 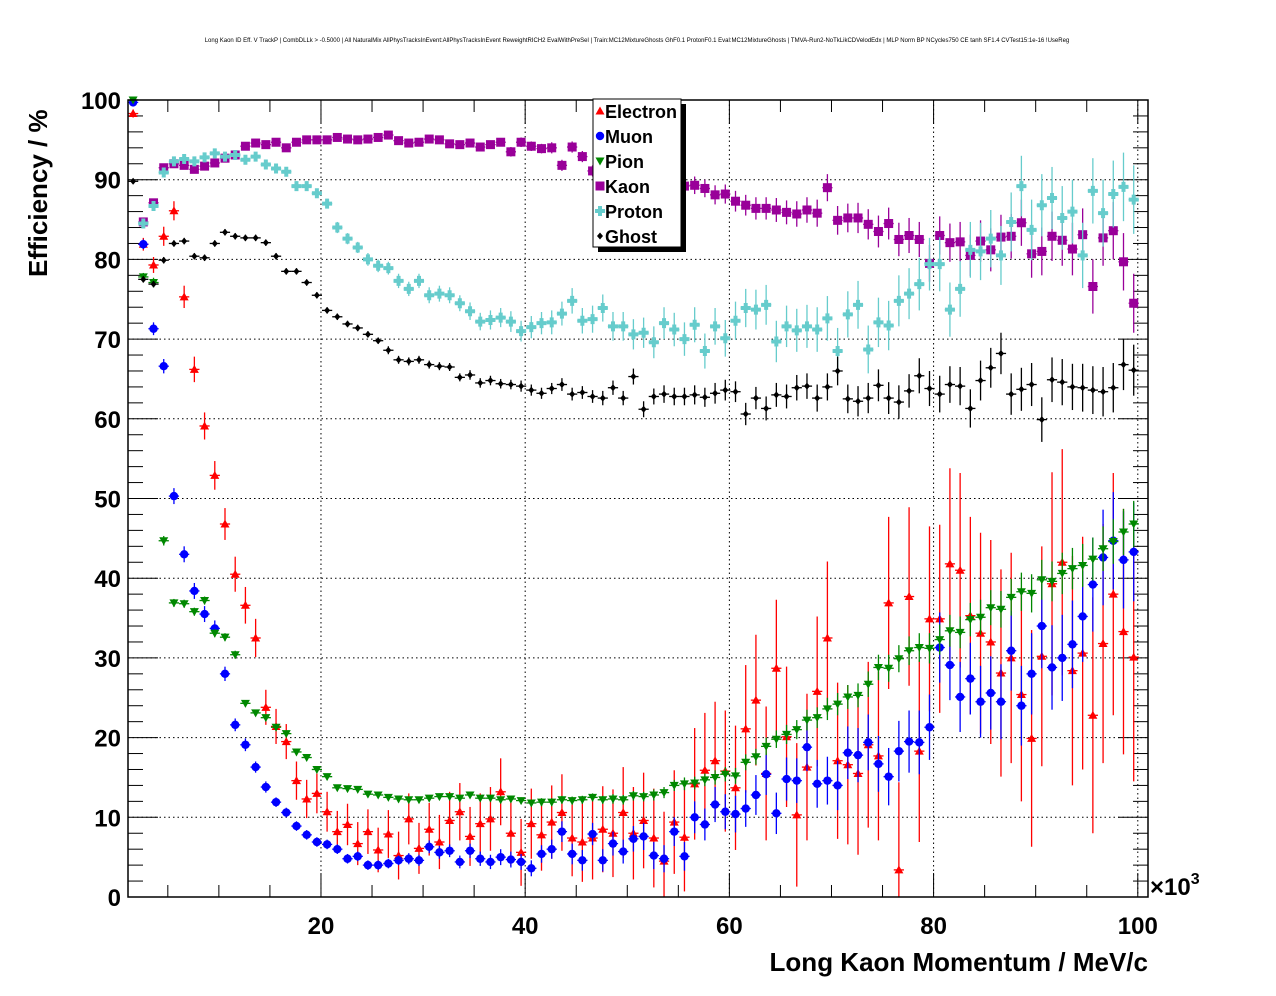 What do you see at coordinates (636, 112) in the screenshot?
I see `legend-entry-electron: Electron` at bounding box center [636, 112].